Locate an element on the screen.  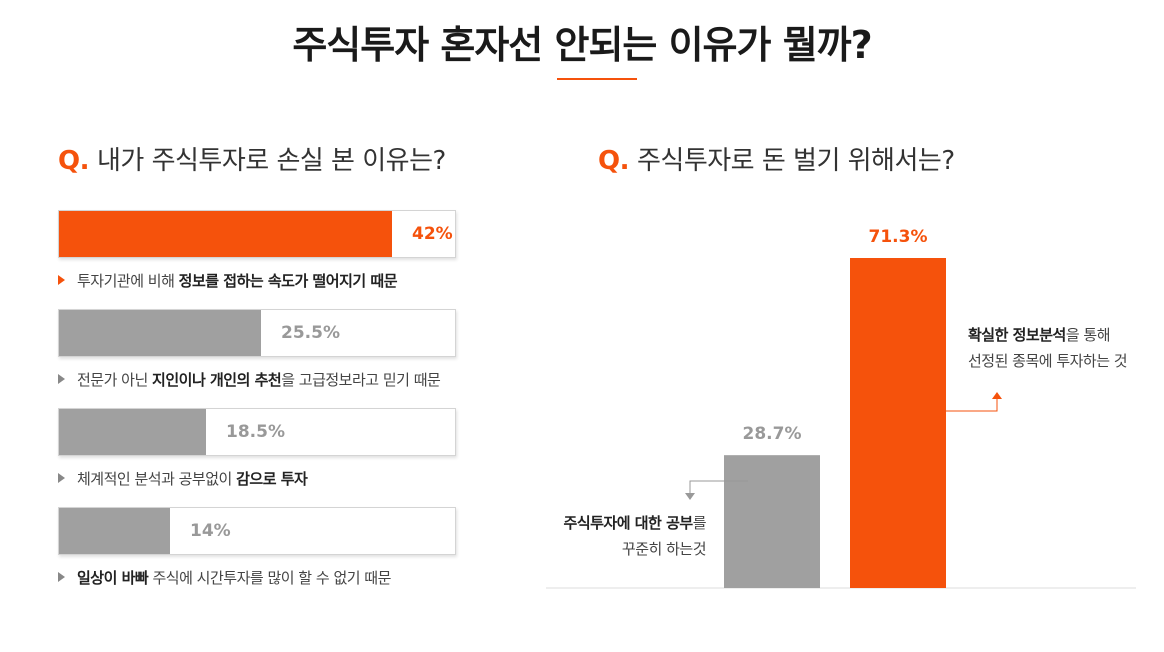
note-line: 꾸준히 하는것 is located at coordinates (635, 549).